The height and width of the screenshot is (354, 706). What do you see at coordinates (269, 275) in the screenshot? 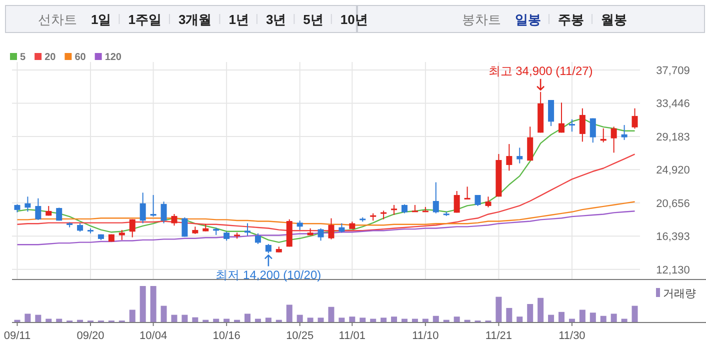
I see `annotation: 최저 14,200 (10/20)` at bounding box center [269, 275].